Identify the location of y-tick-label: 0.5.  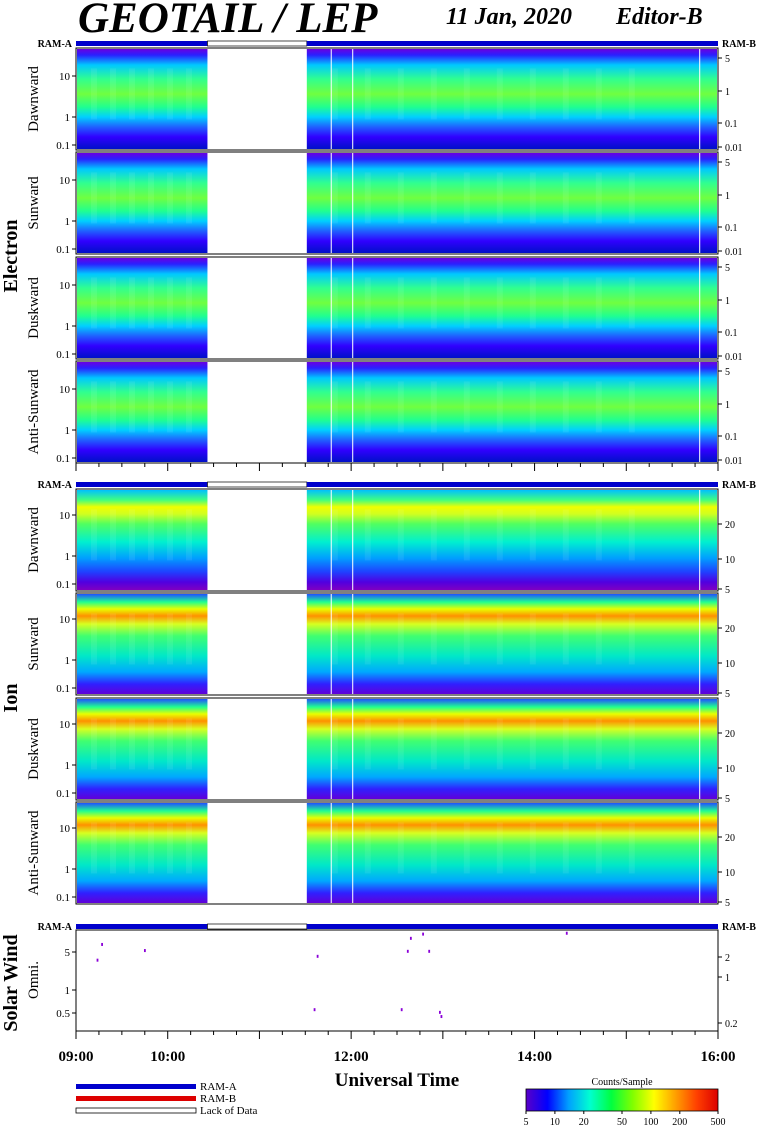
(63, 1014).